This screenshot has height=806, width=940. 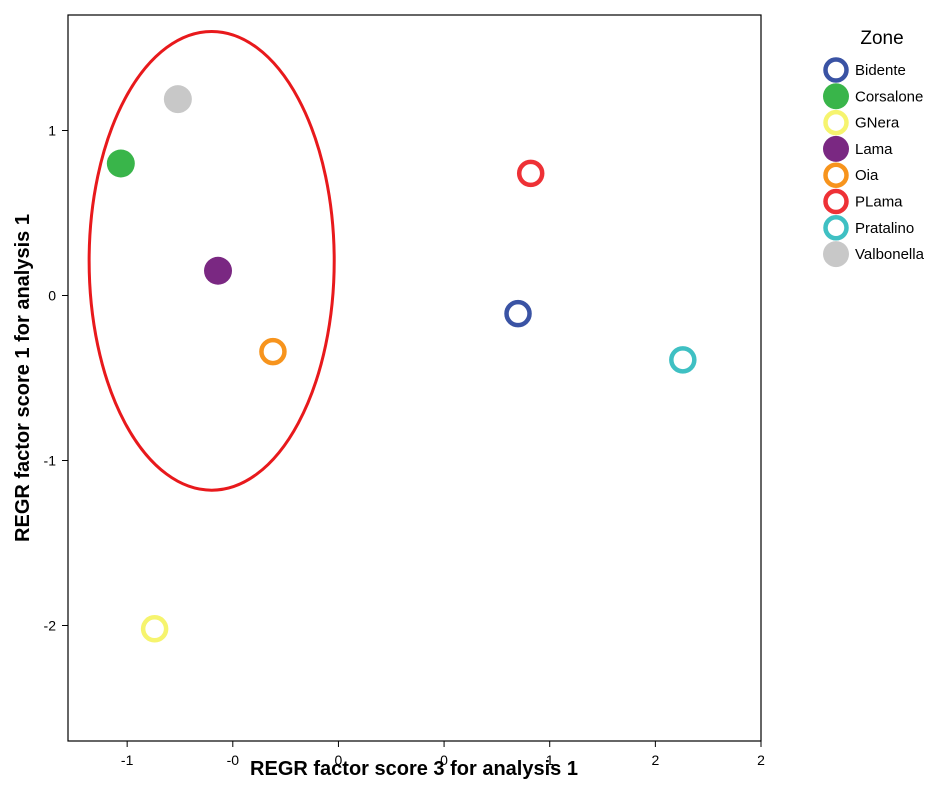 What do you see at coordinates (836, 96) in the screenshot?
I see `legend-swatch-corsalone` at bounding box center [836, 96].